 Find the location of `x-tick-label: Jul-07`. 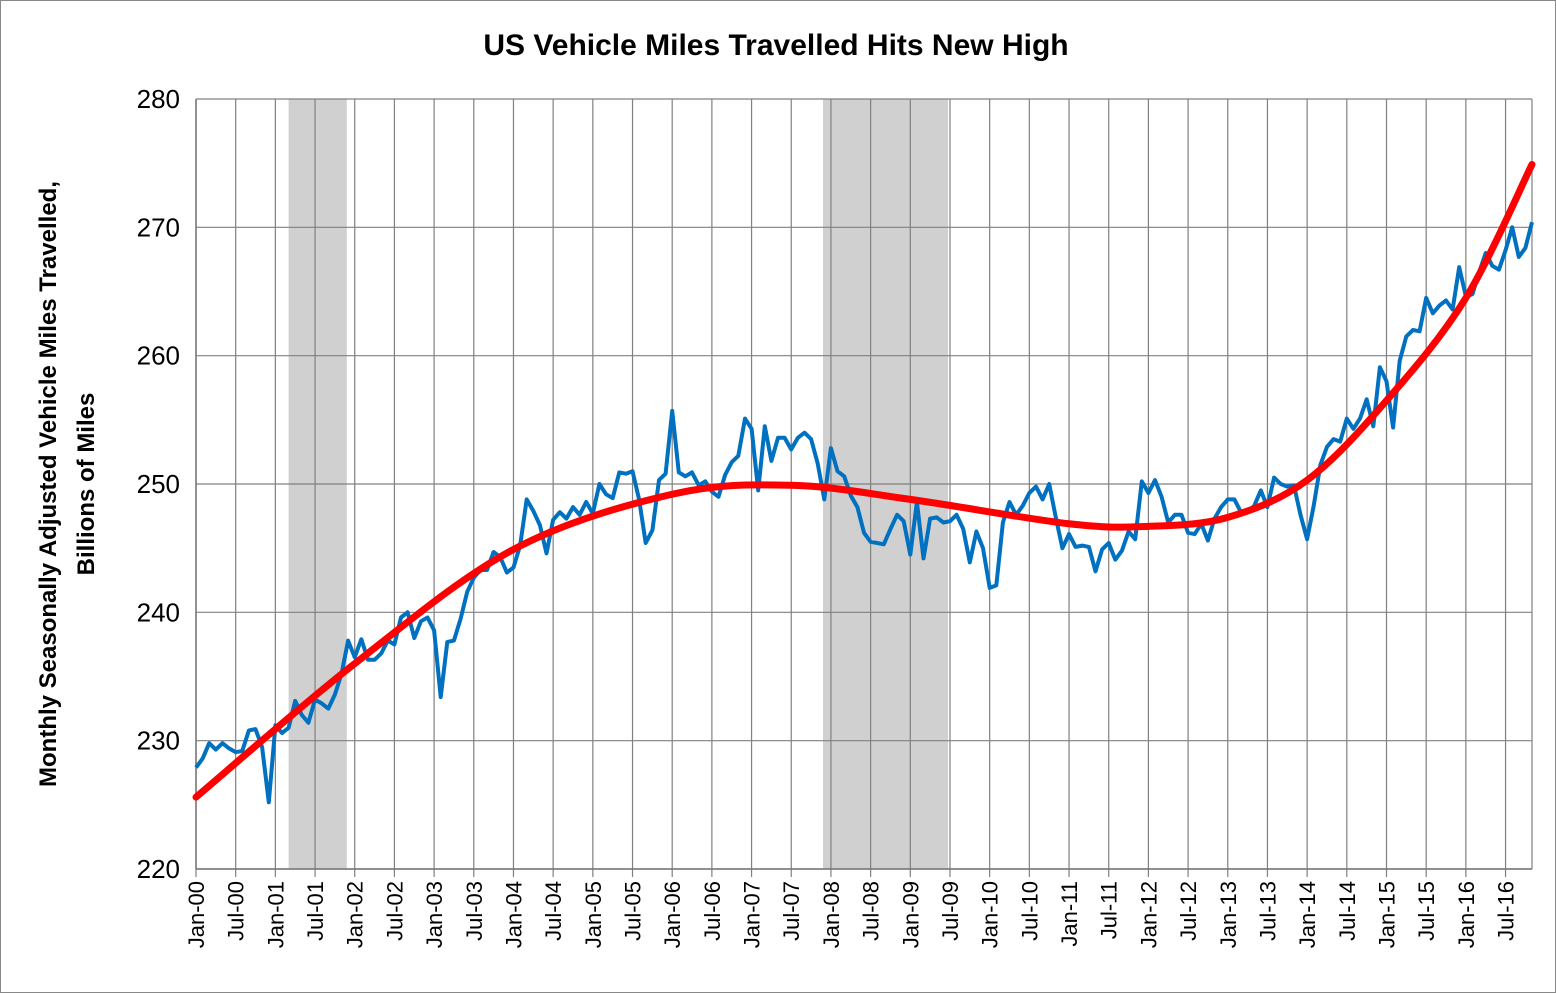

x-tick-label: Jul-07 is located at coordinates (791, 911).